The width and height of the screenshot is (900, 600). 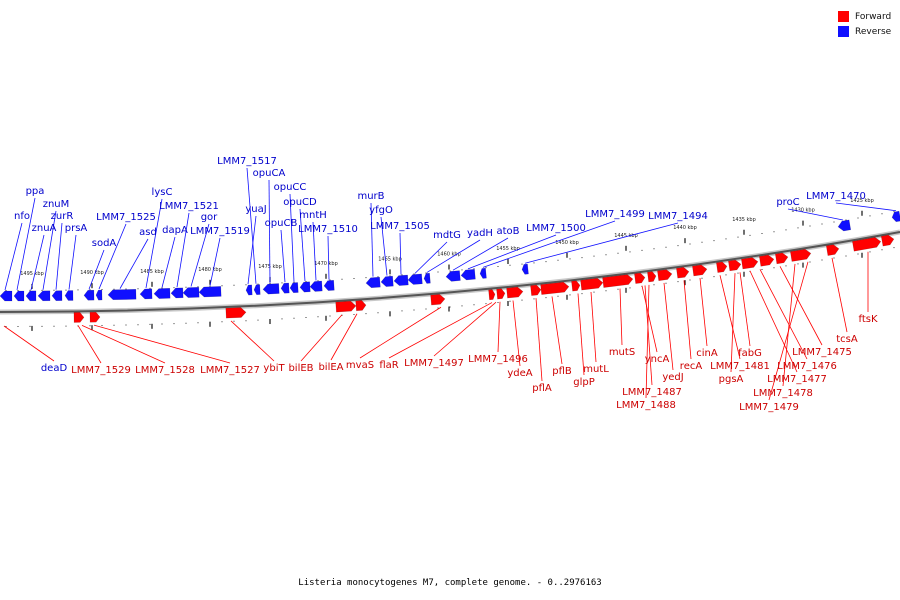 What do you see at coordinates (49, 250) in the screenshot?
I see `leader-znum` at bounding box center [49, 250].